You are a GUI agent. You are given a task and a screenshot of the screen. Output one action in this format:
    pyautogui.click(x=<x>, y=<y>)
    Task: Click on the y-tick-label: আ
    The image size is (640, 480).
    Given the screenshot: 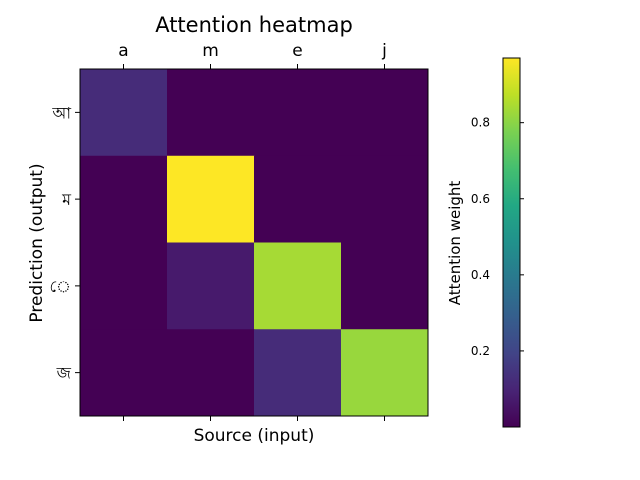 What is the action you would take?
    pyautogui.click(x=61, y=112)
    